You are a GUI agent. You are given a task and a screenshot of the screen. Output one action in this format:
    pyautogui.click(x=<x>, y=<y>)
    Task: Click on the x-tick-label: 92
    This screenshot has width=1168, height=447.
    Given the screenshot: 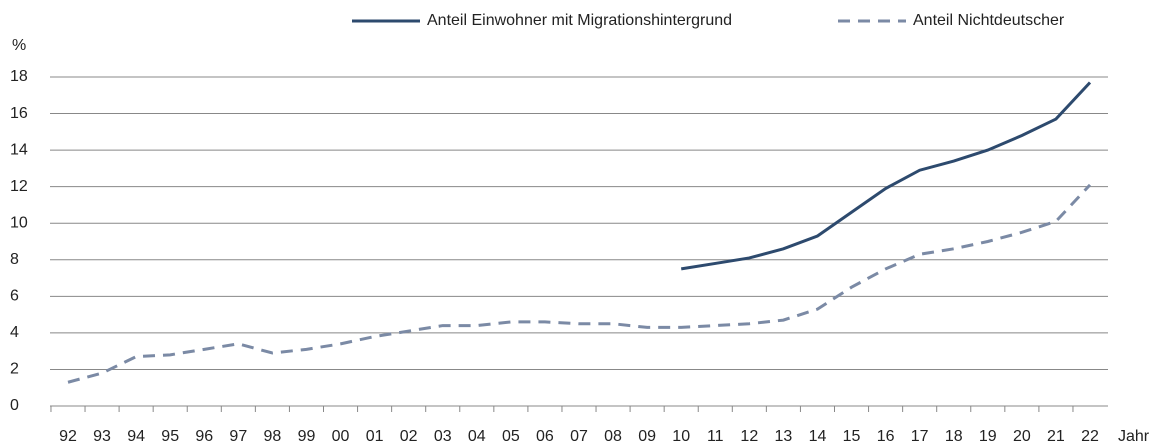 What is the action you would take?
    pyautogui.click(x=68, y=436)
    